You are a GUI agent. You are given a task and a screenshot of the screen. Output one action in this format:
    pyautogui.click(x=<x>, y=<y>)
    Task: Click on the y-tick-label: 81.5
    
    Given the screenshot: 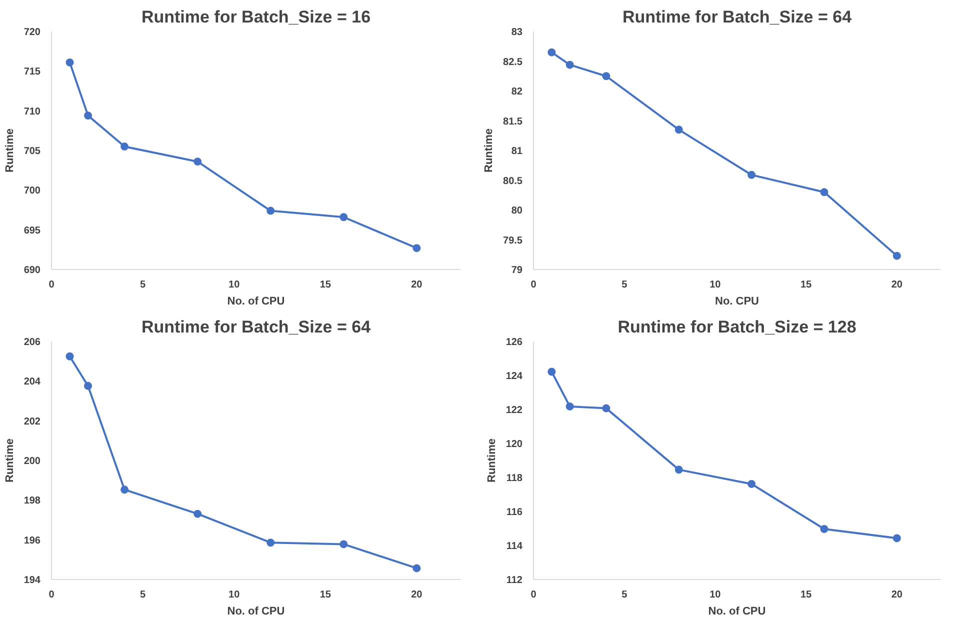 What is the action you would take?
    pyautogui.click(x=513, y=122)
    